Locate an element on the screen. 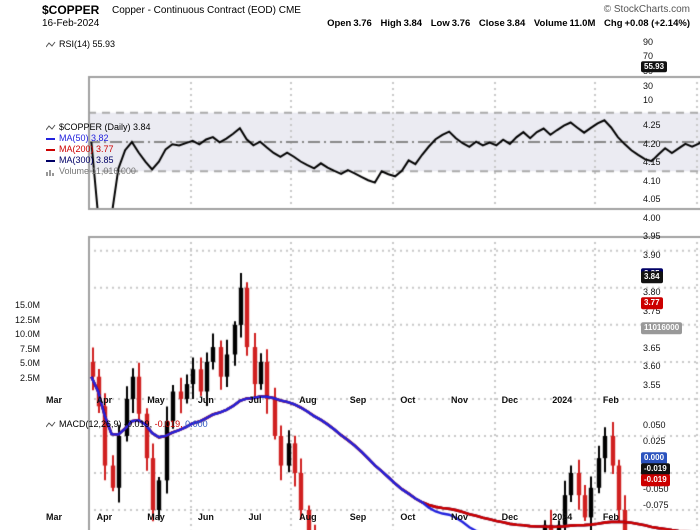 The height and width of the screenshot is (530, 700). volume-legend-label: Volume 11,016,000 is located at coordinates (97, 171).